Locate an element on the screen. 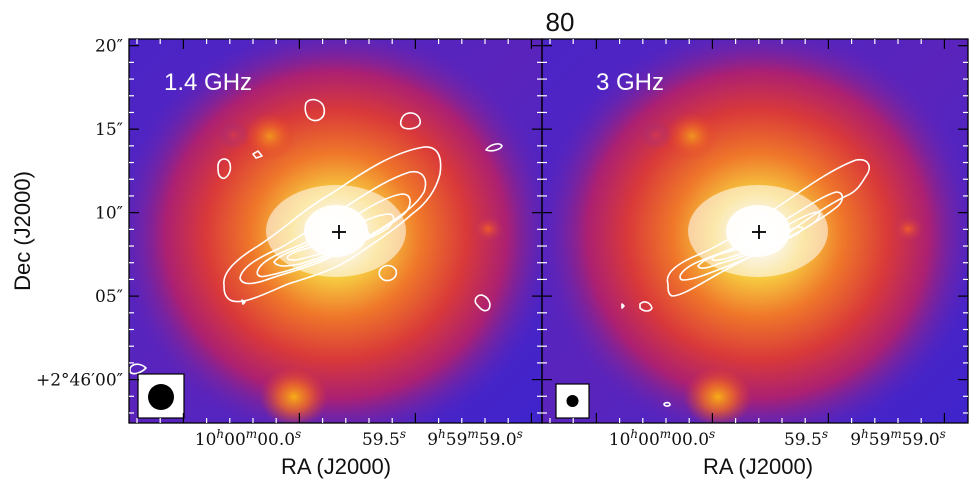 Image resolution: width=979 pixels, height=488 pixels. beam-1.4ghz is located at coordinates (161, 396).